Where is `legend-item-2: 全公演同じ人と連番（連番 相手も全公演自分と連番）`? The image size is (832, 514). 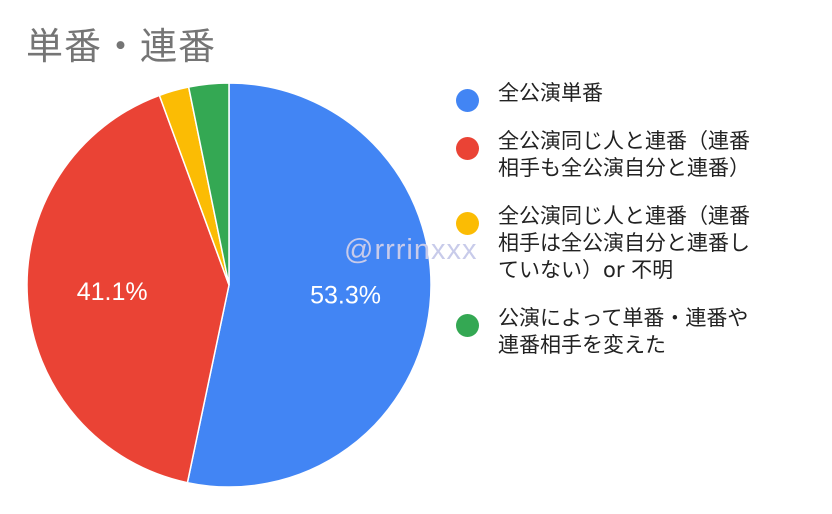
legend-item-2: 全公演同じ人と連番（連番 相手も全公演自分と連番） is located at coordinates (636, 155).